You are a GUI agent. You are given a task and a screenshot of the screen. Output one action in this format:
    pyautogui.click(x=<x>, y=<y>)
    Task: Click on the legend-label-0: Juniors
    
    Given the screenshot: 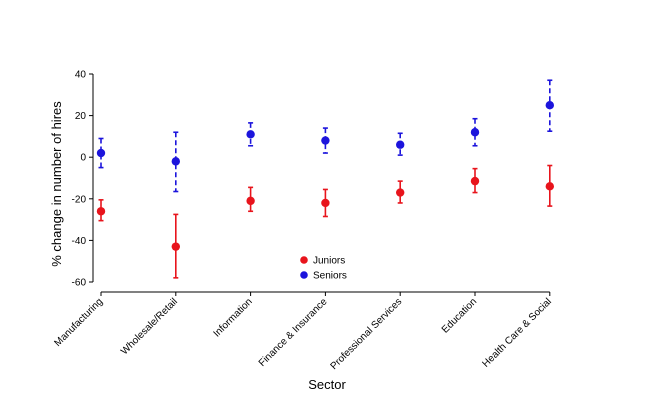 What is the action you would take?
    pyautogui.click(x=329, y=261)
    